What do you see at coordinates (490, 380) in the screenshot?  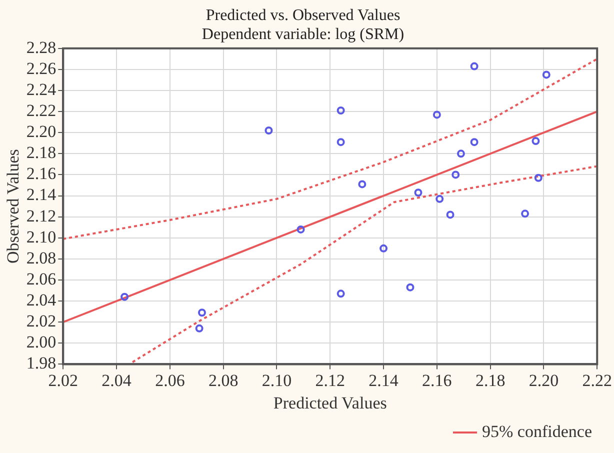 I see `x-tick-label: 2.18` at bounding box center [490, 380].